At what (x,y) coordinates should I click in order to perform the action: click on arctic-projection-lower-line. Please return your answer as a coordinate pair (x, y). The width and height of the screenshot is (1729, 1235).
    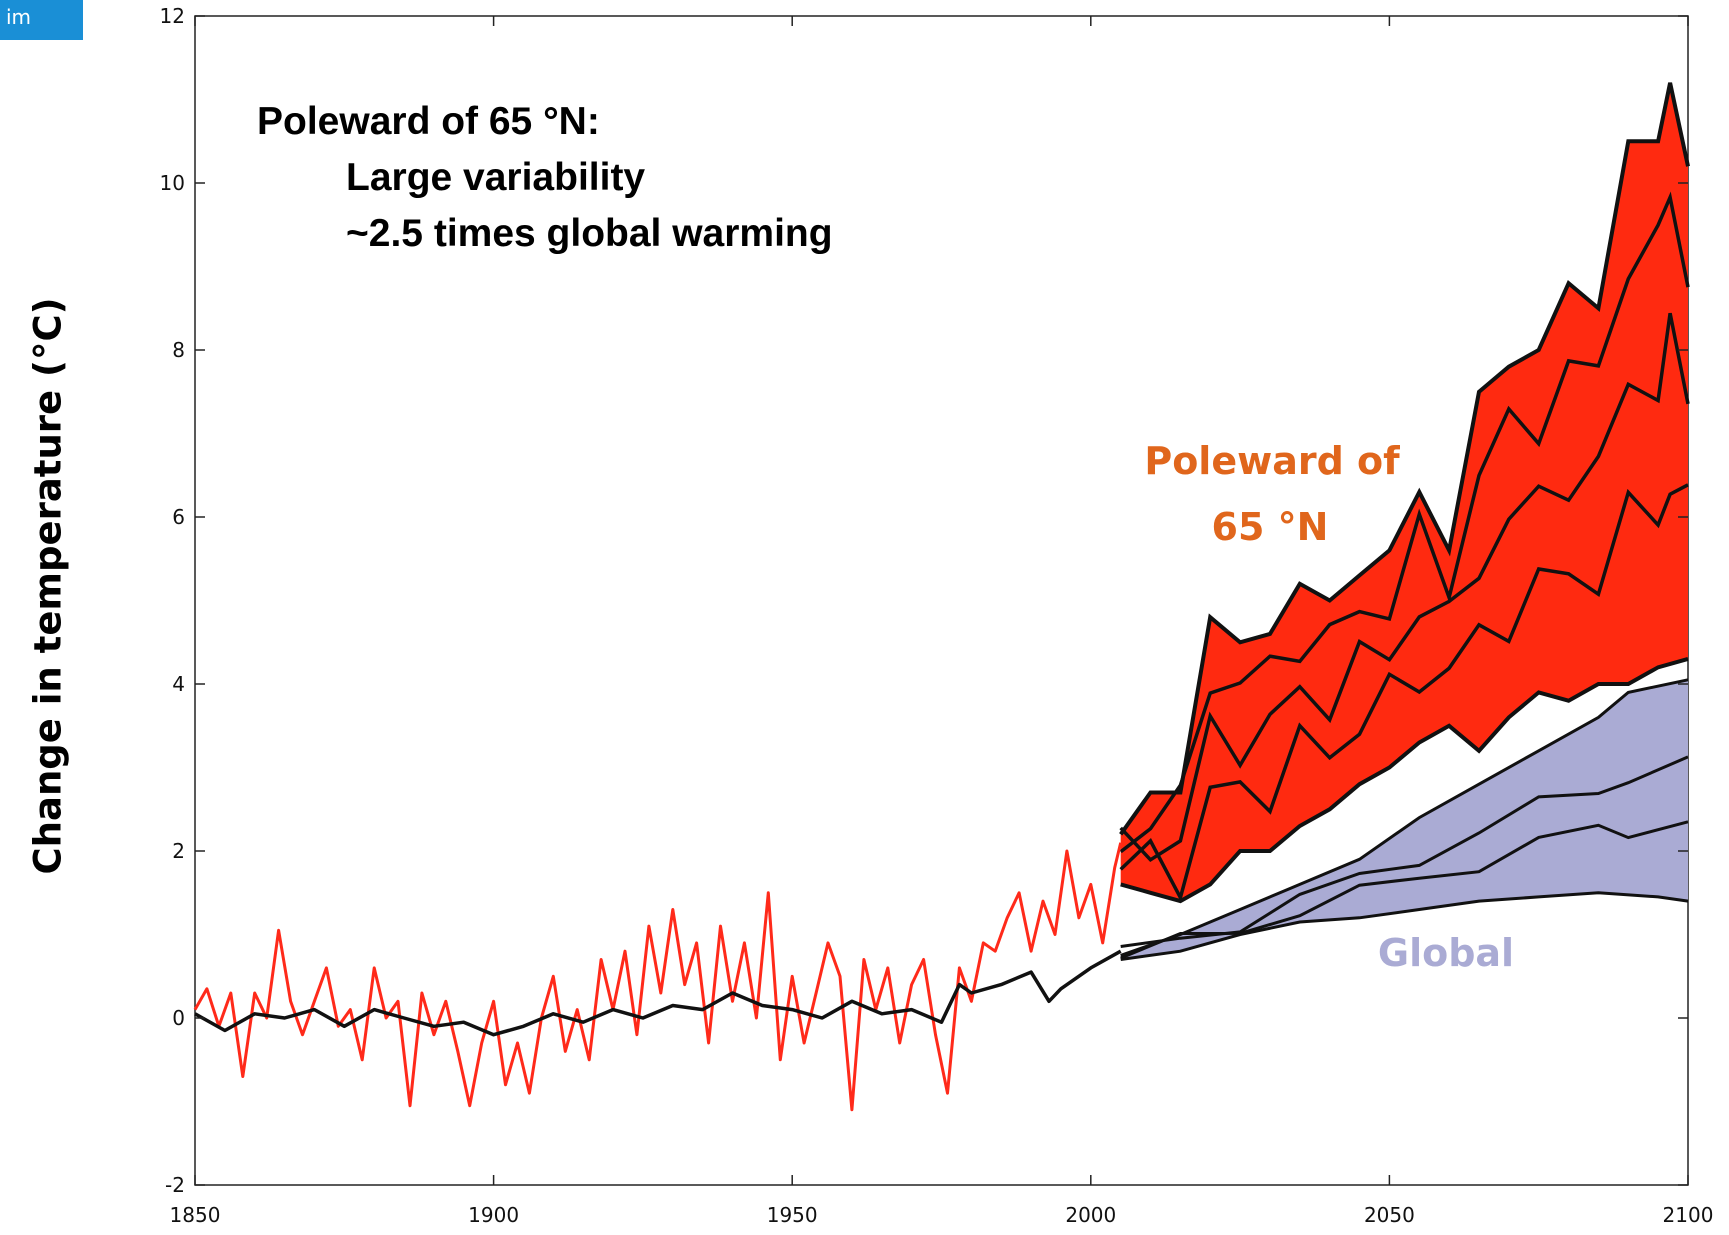
    Looking at the image, I should click on (1404, 780).